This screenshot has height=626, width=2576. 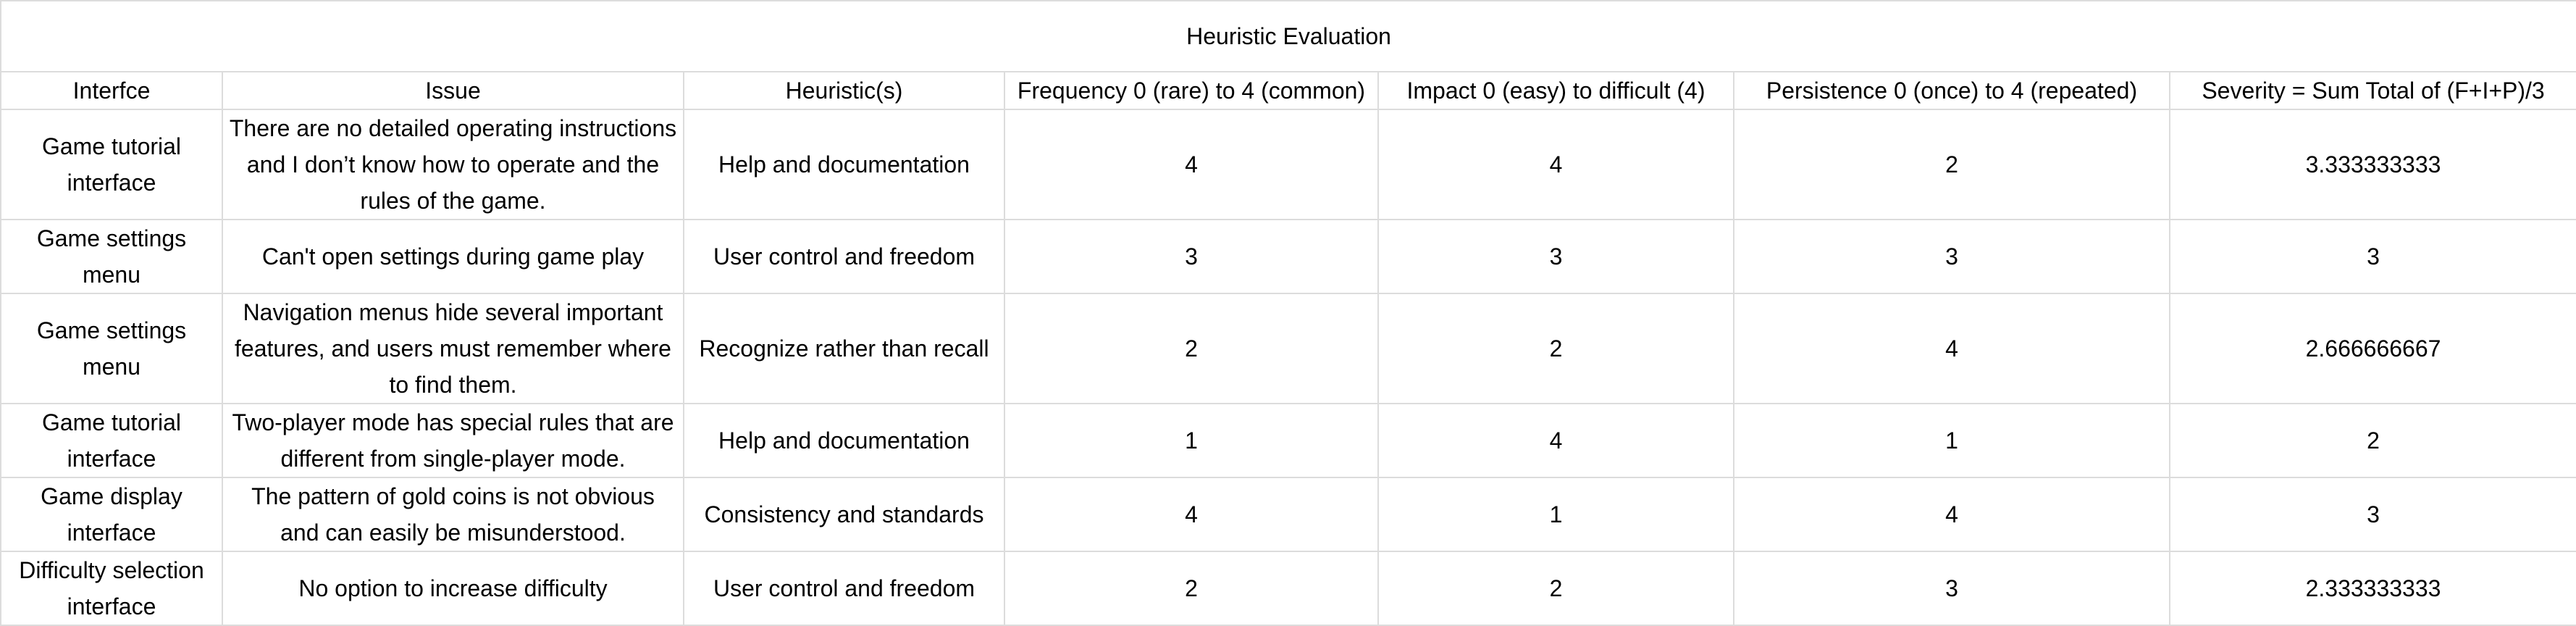 I want to click on header-heuristic: Heuristic(s), so click(x=844, y=90).